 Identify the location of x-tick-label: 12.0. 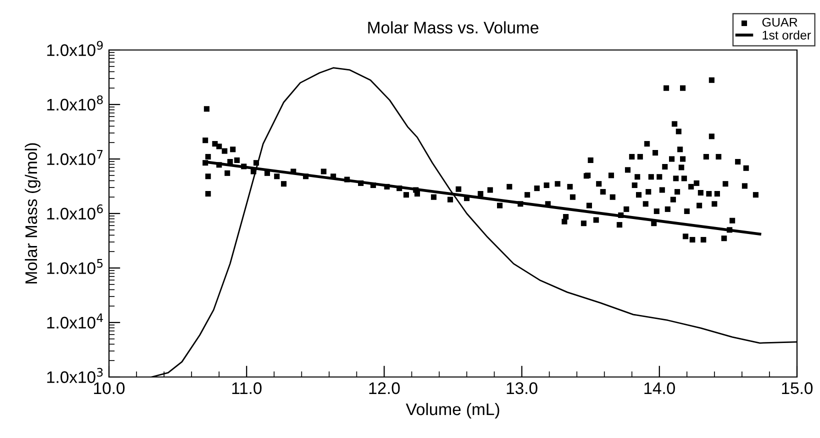
(384, 388).